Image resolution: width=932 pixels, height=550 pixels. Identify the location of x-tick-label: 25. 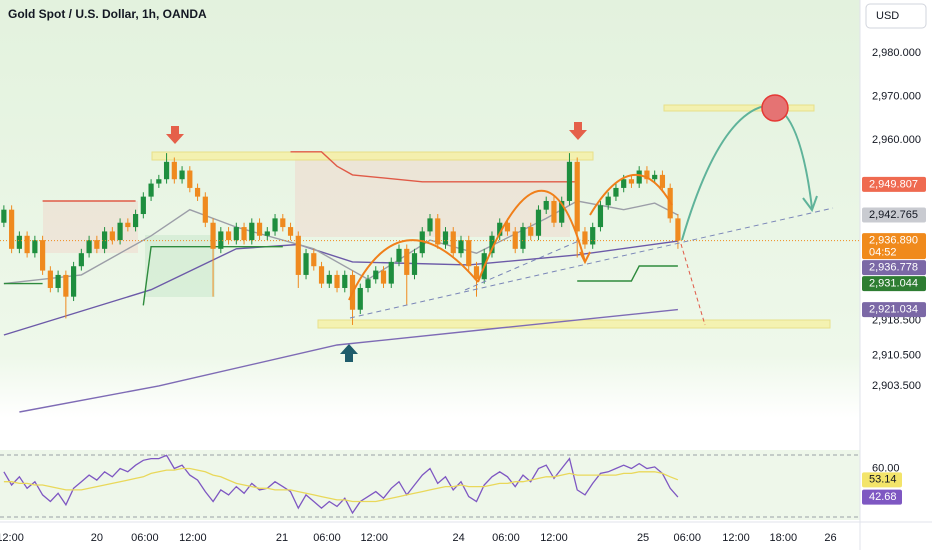
(643, 538).